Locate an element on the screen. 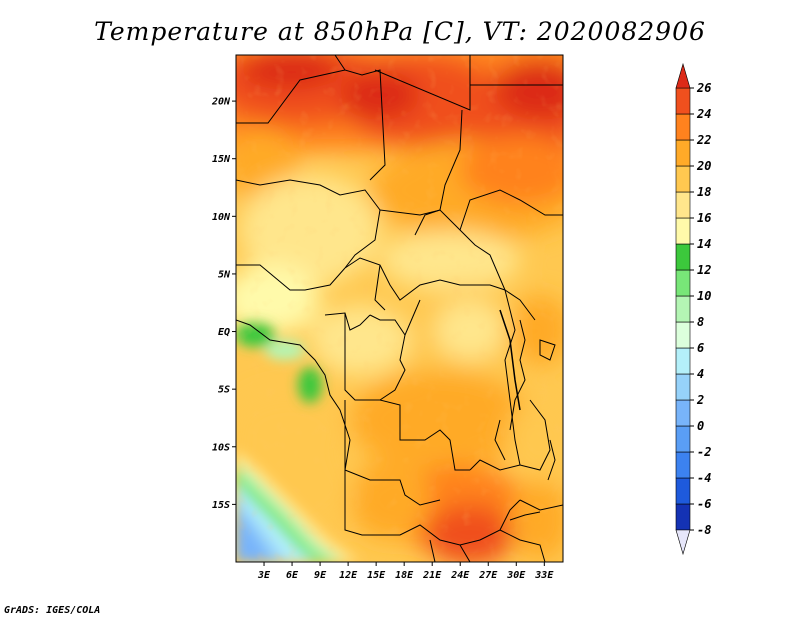  y-axis: 20N 15N 10N 5N EQ 5S 10S 15S is located at coordinates (223, 304).